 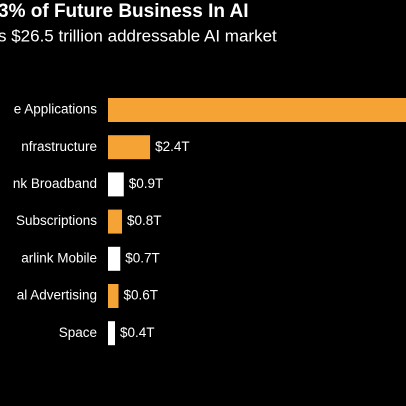 I want to click on value-label: $0.7T, so click(x=142, y=257).